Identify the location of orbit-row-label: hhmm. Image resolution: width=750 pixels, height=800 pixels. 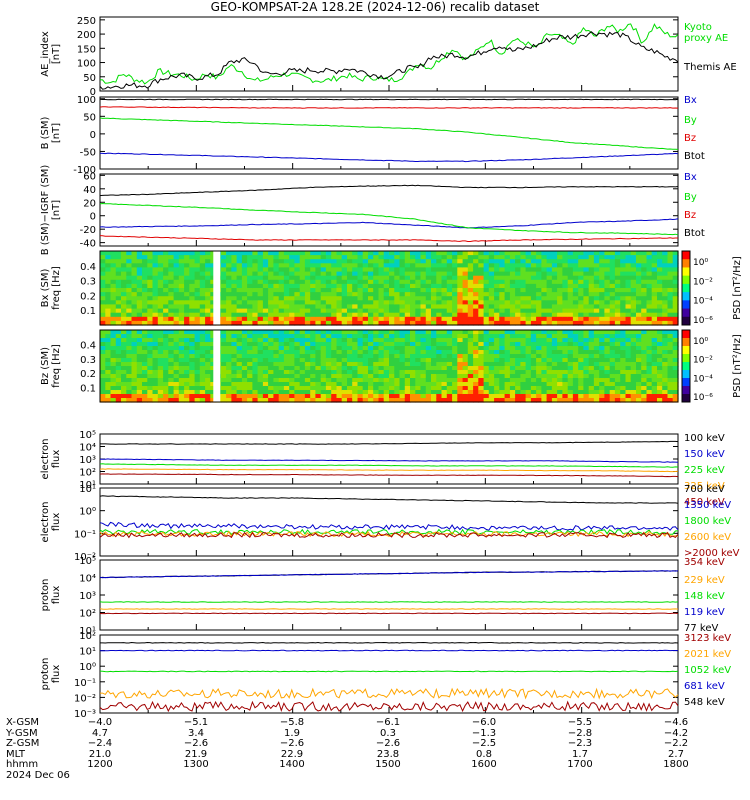
(22, 764).